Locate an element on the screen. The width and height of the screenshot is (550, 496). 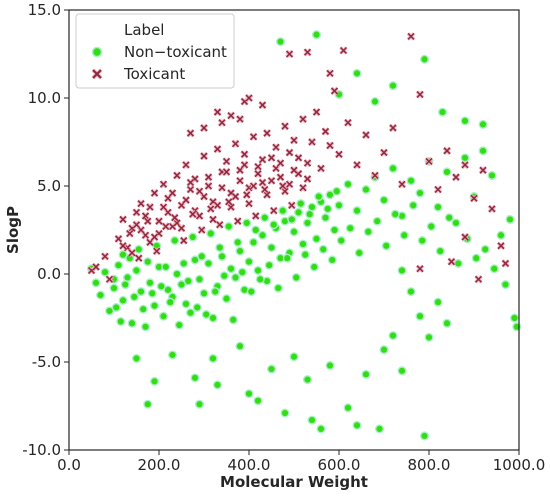
x-tick-label: 200.0 is located at coordinates (159, 465).